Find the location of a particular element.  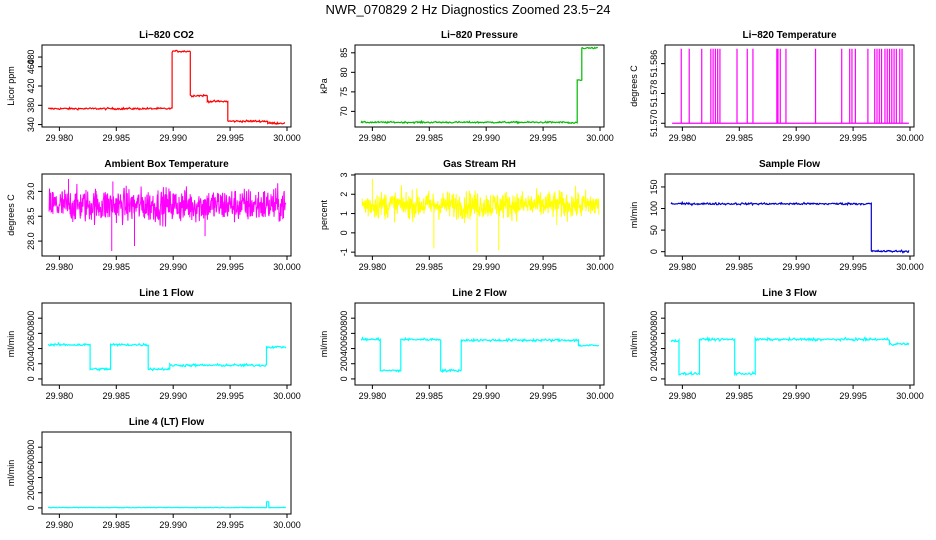

y-axis-label: Licor ppm is located at coordinates (11, 86).